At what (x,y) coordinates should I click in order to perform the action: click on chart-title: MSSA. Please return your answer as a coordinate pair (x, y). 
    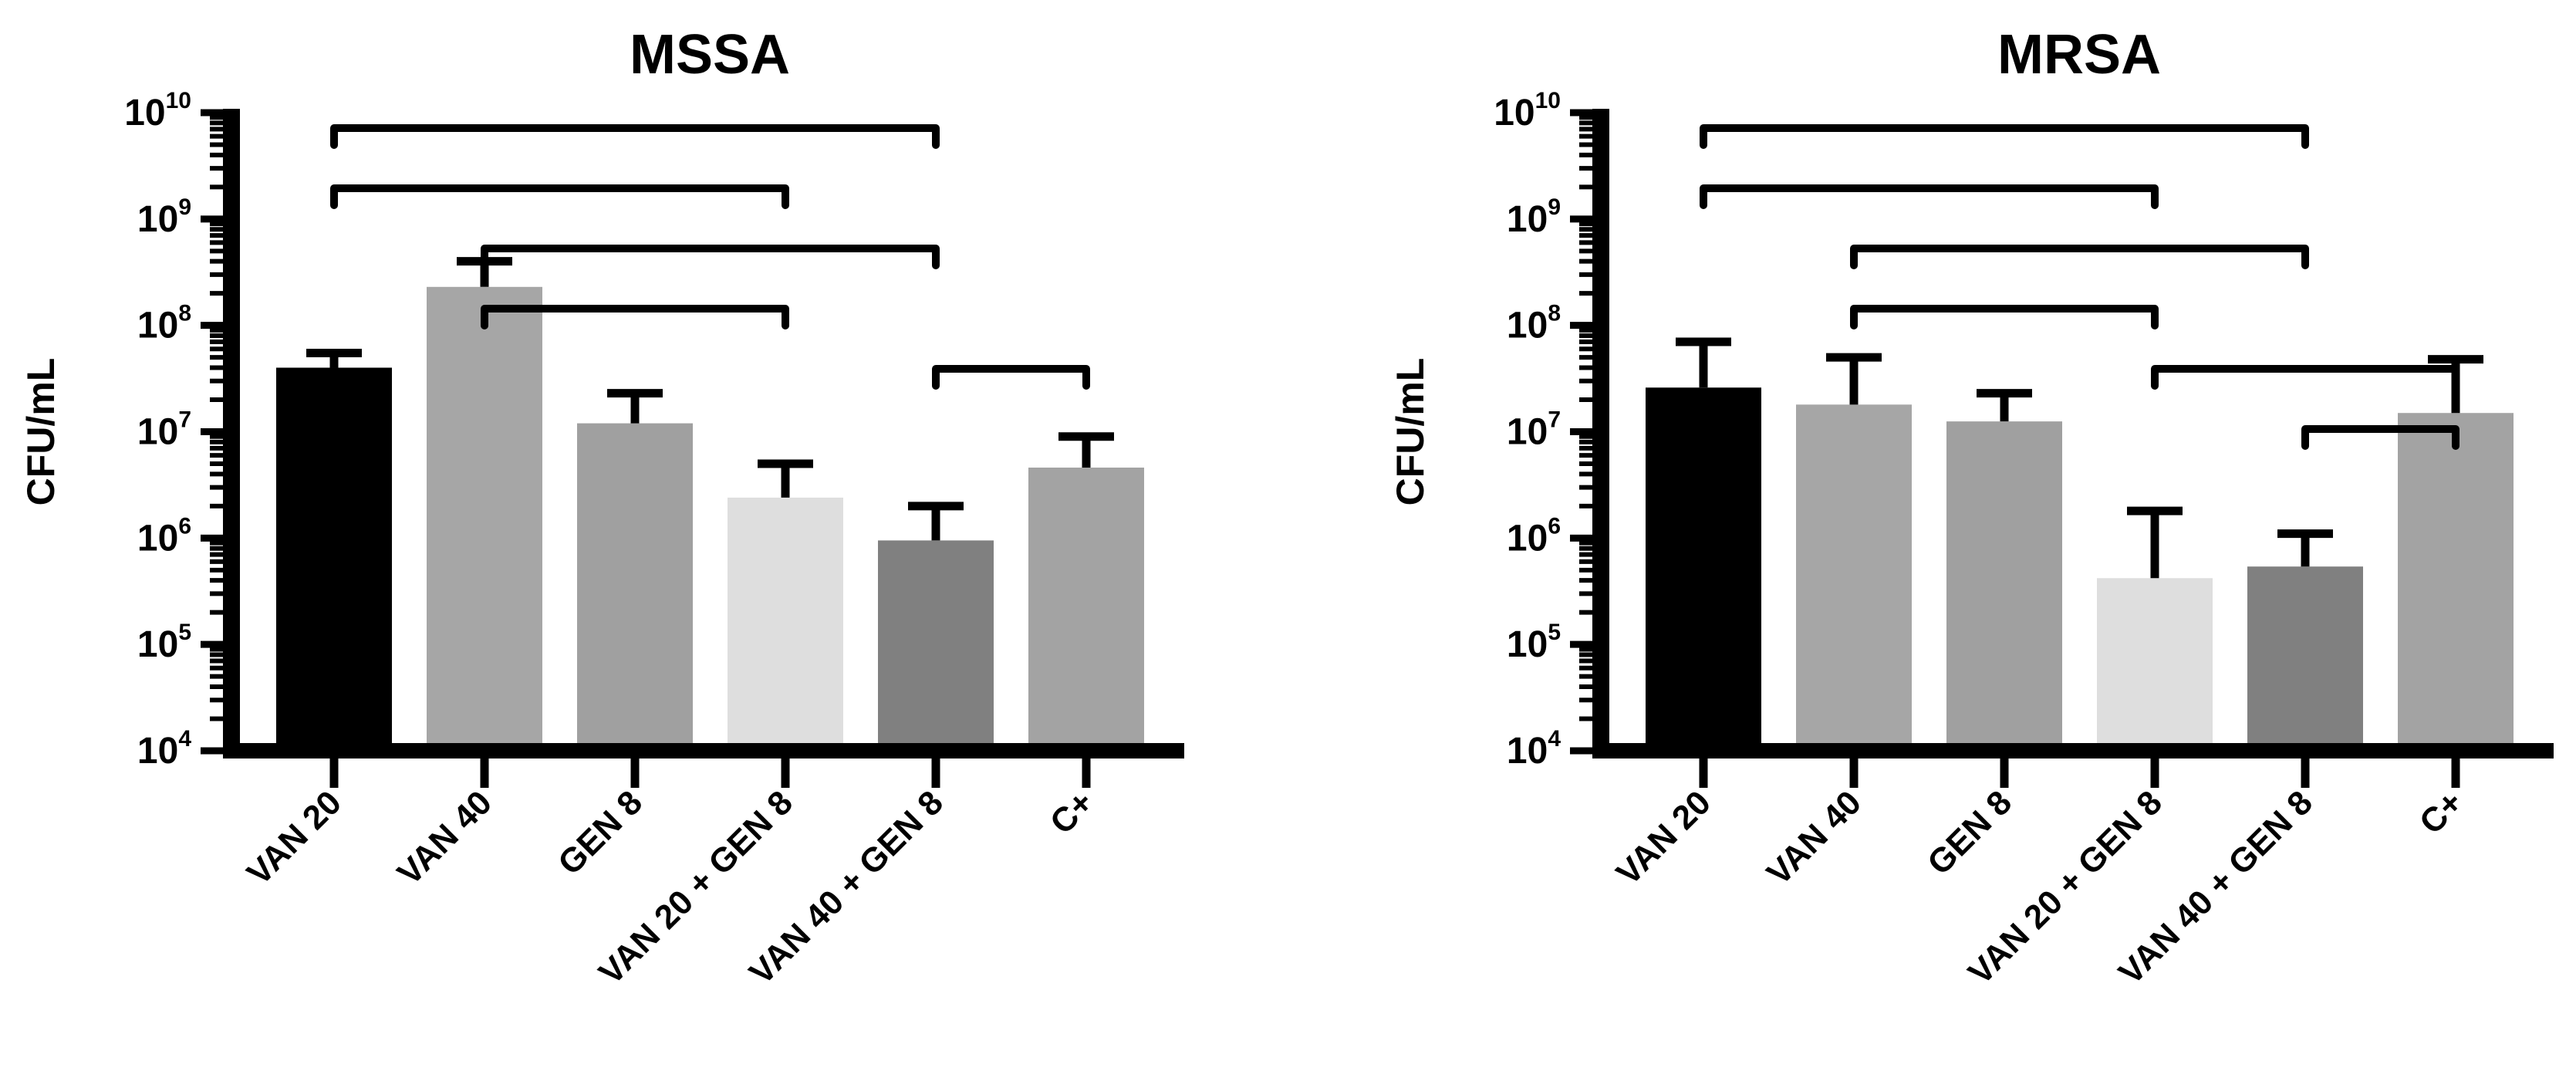
    Looking at the image, I should click on (710, 55).